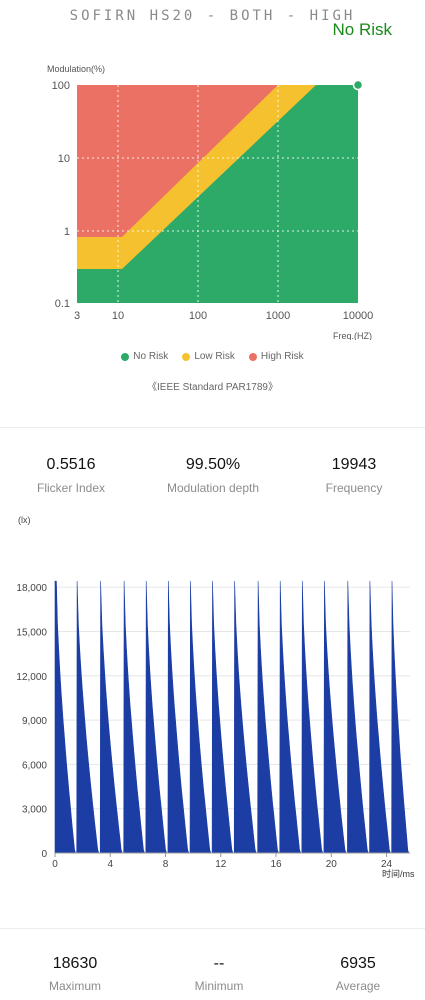 The height and width of the screenshot is (1000, 425). Describe the element at coordinates (362, 29) in the screenshot. I see `risk-status: No Risk` at that location.